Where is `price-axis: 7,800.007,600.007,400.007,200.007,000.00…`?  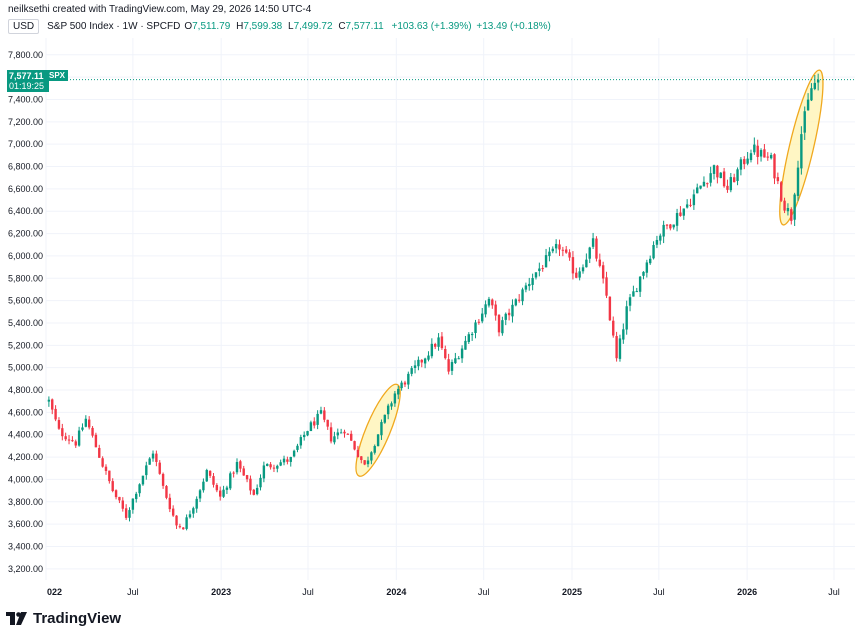
price-axis: 7,800.007,600.007,400.007,200.007,000.00… is located at coordinates (25, 312).